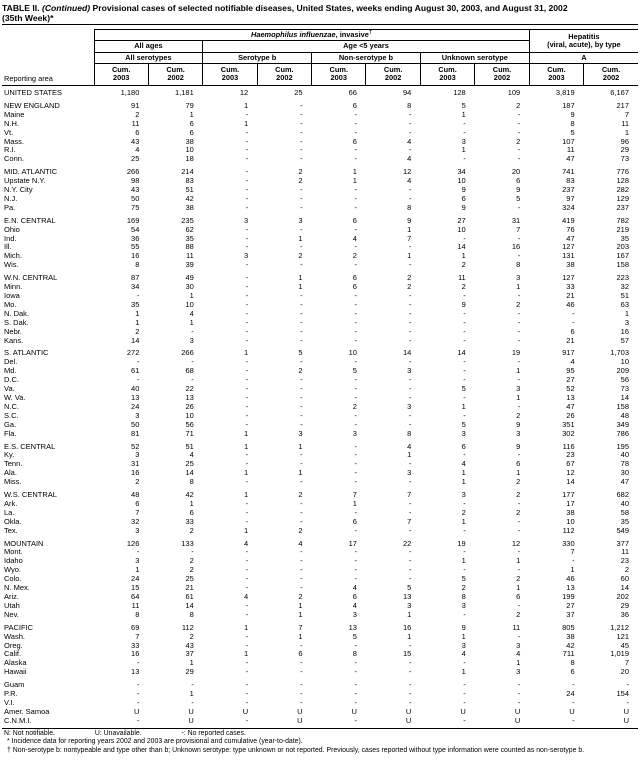 This screenshot has width=640, height=762. Describe the element at coordinates (320, 362) in the screenshot. I see `state-row: Del. - - - - - - - - 4 10` at that location.